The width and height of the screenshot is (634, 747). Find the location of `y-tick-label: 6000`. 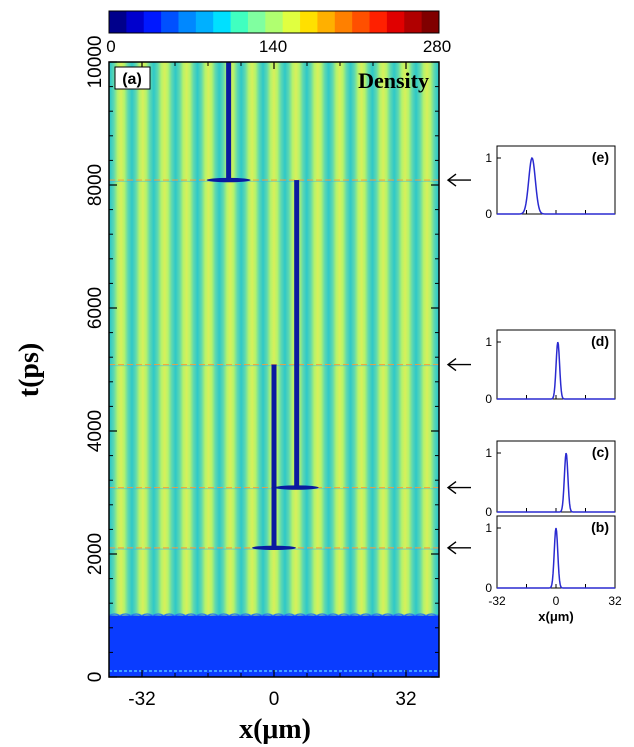

y-tick-label: 6000 is located at coordinates (95, 308).